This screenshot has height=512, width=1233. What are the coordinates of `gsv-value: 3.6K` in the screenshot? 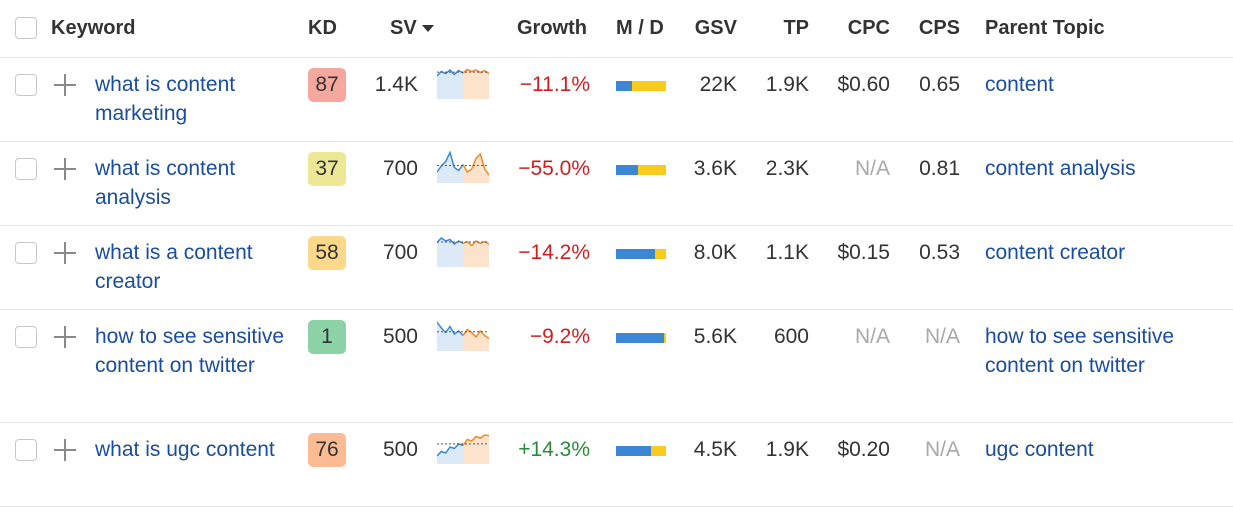 It's located at (715, 168).